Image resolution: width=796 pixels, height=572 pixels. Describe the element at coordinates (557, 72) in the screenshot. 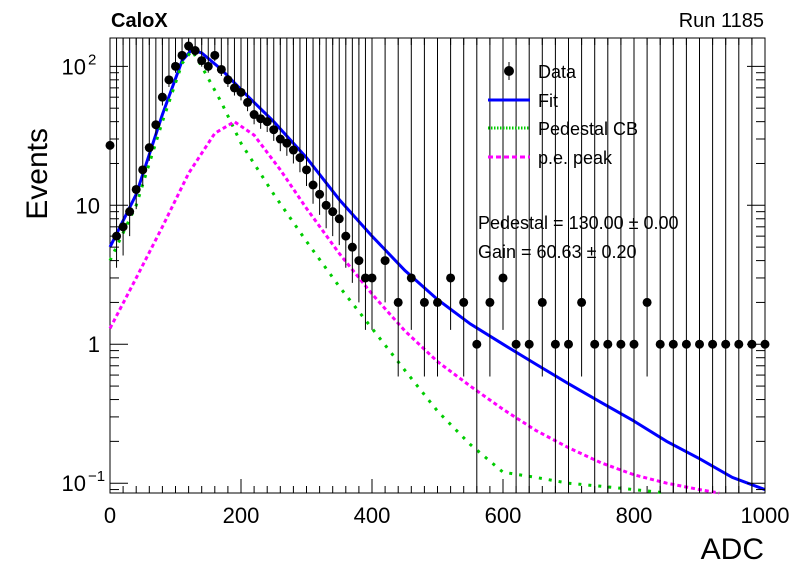

I see `legend-label-data: Data` at that location.